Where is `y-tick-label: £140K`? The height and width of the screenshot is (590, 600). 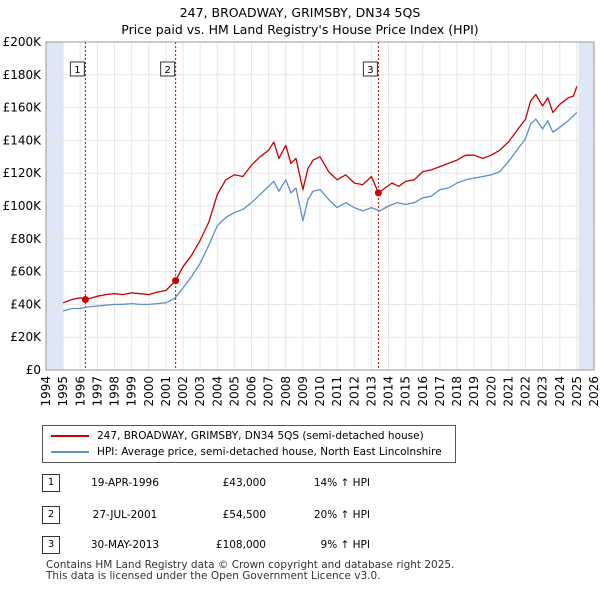 y-tick-label: £140K is located at coordinates (23, 140).